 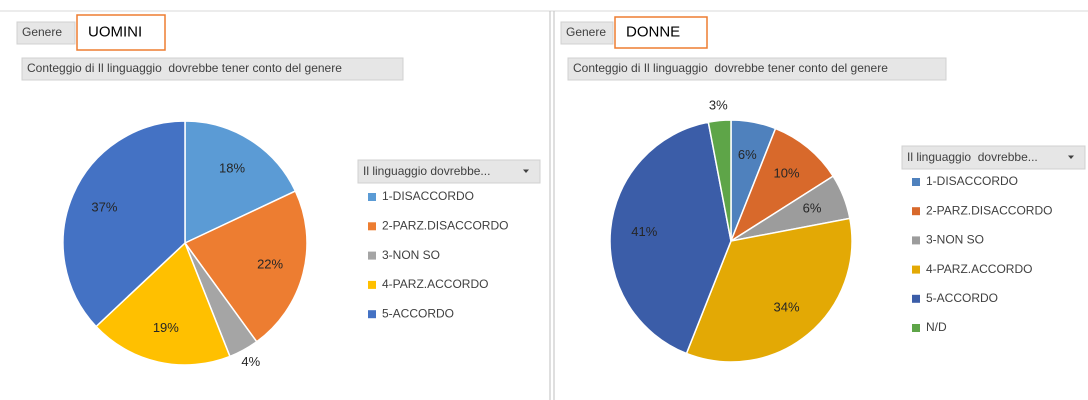 I want to click on data-label: 37%, so click(x=104, y=207).